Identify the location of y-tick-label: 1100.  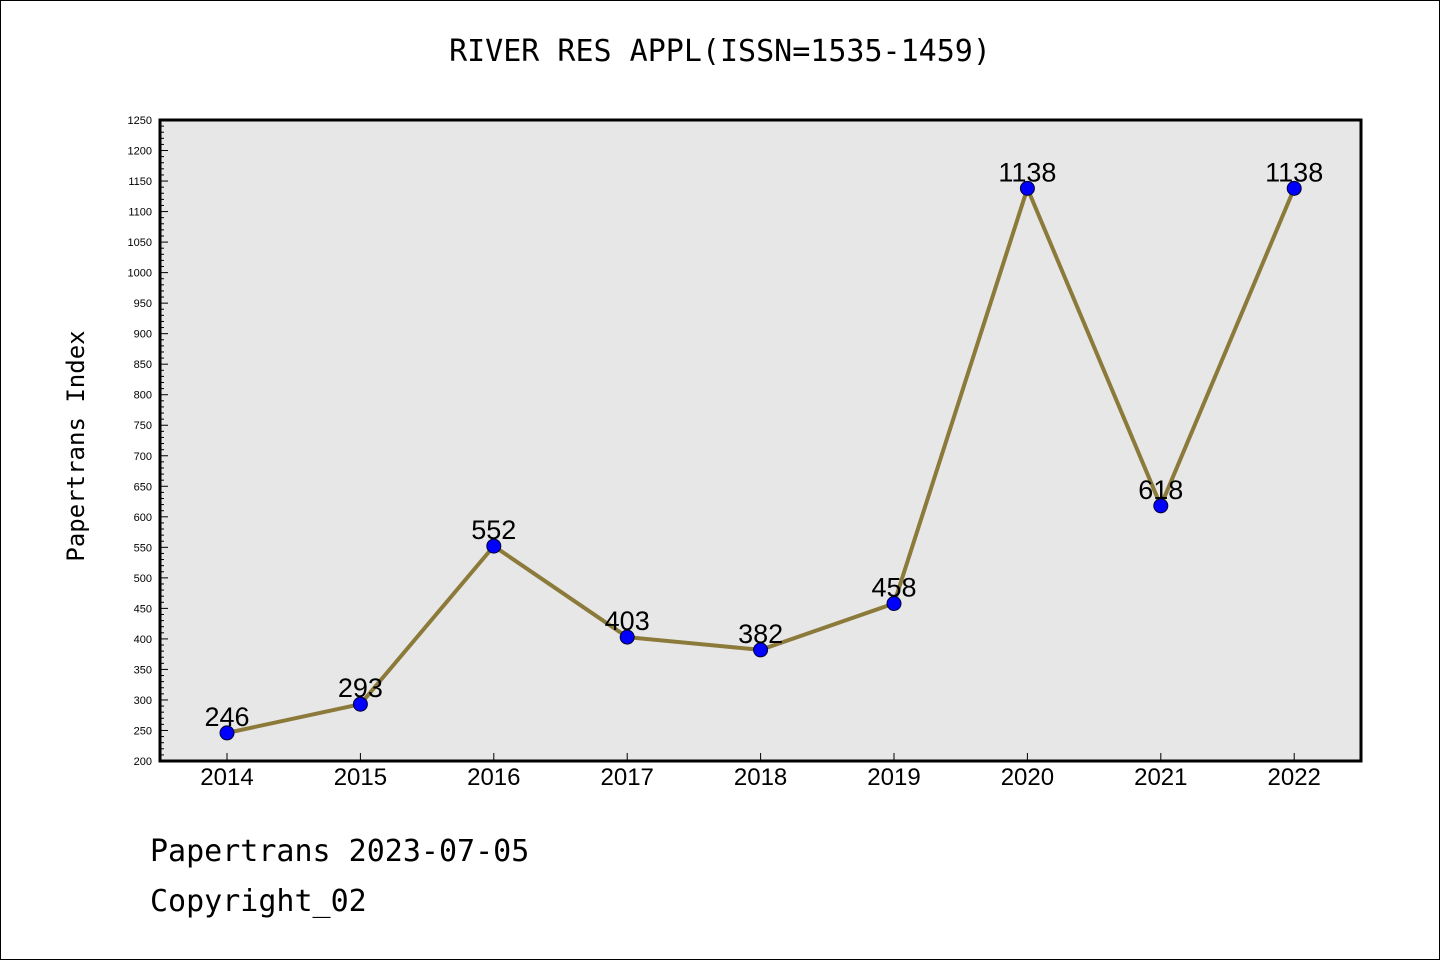
(140, 213).